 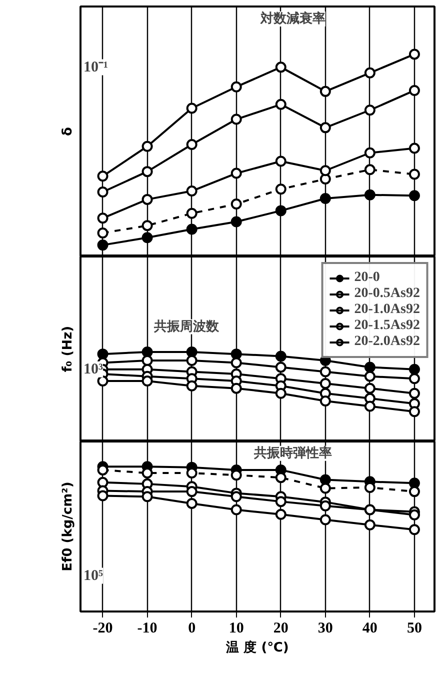 What do you see at coordinates (292, 452) in the screenshot?
I see `chart-title: 共振時弾性率` at bounding box center [292, 452].